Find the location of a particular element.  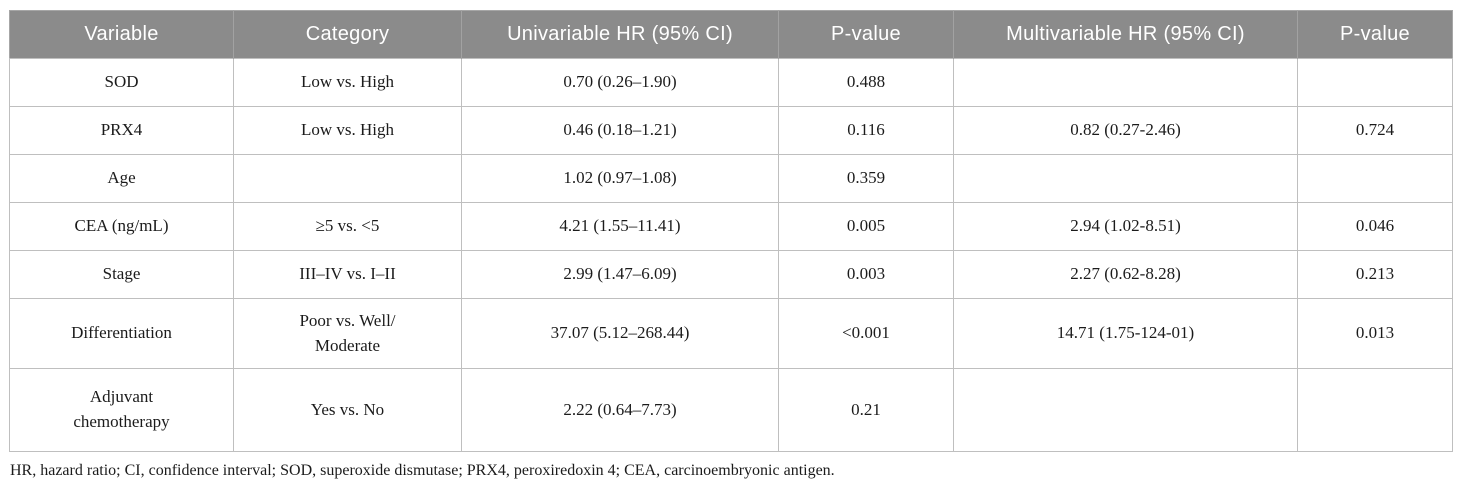

category-cell: Yes vs. No is located at coordinates (347, 410).